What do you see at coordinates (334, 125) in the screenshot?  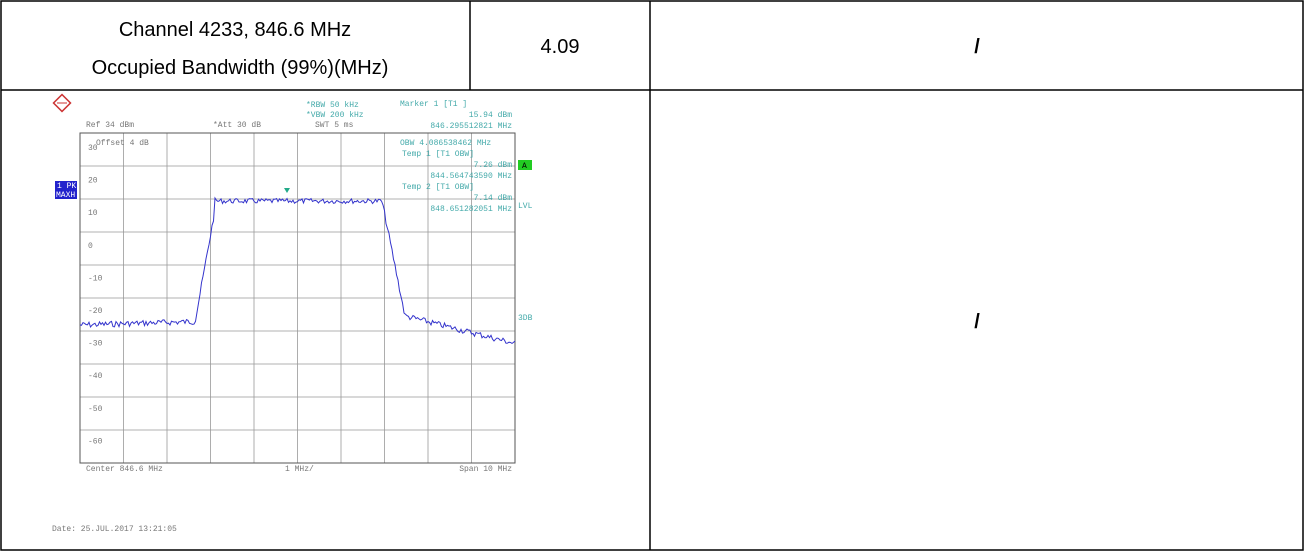 I see `plot-text: SWT 5 ms` at bounding box center [334, 125].